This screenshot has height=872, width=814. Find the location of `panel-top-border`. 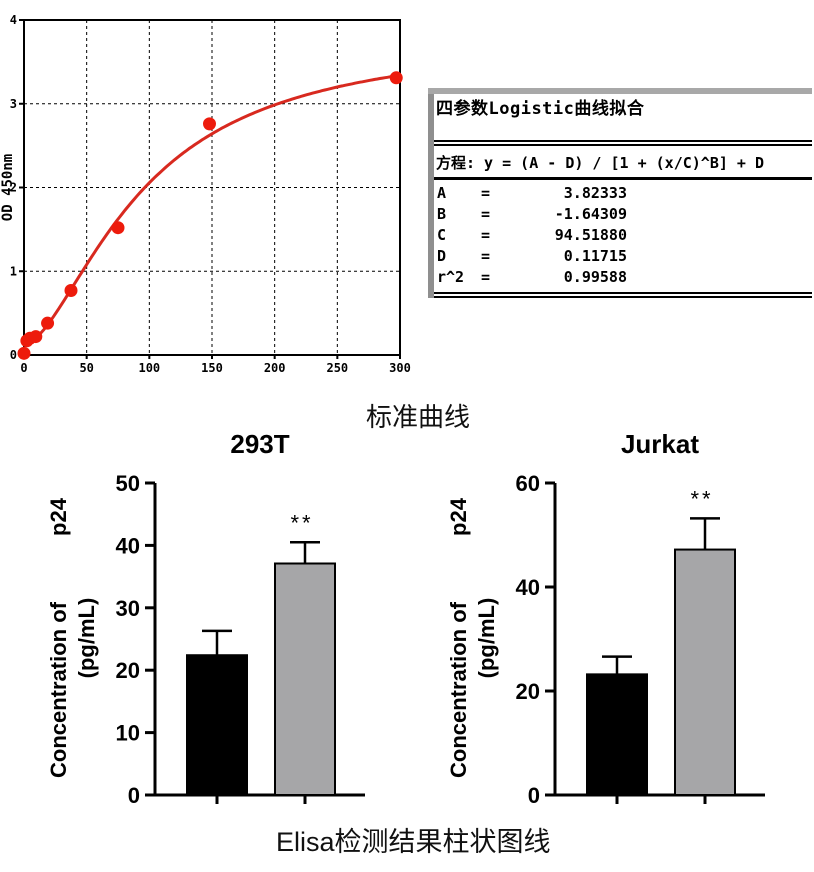

panel-top-border is located at coordinates (620, 91).